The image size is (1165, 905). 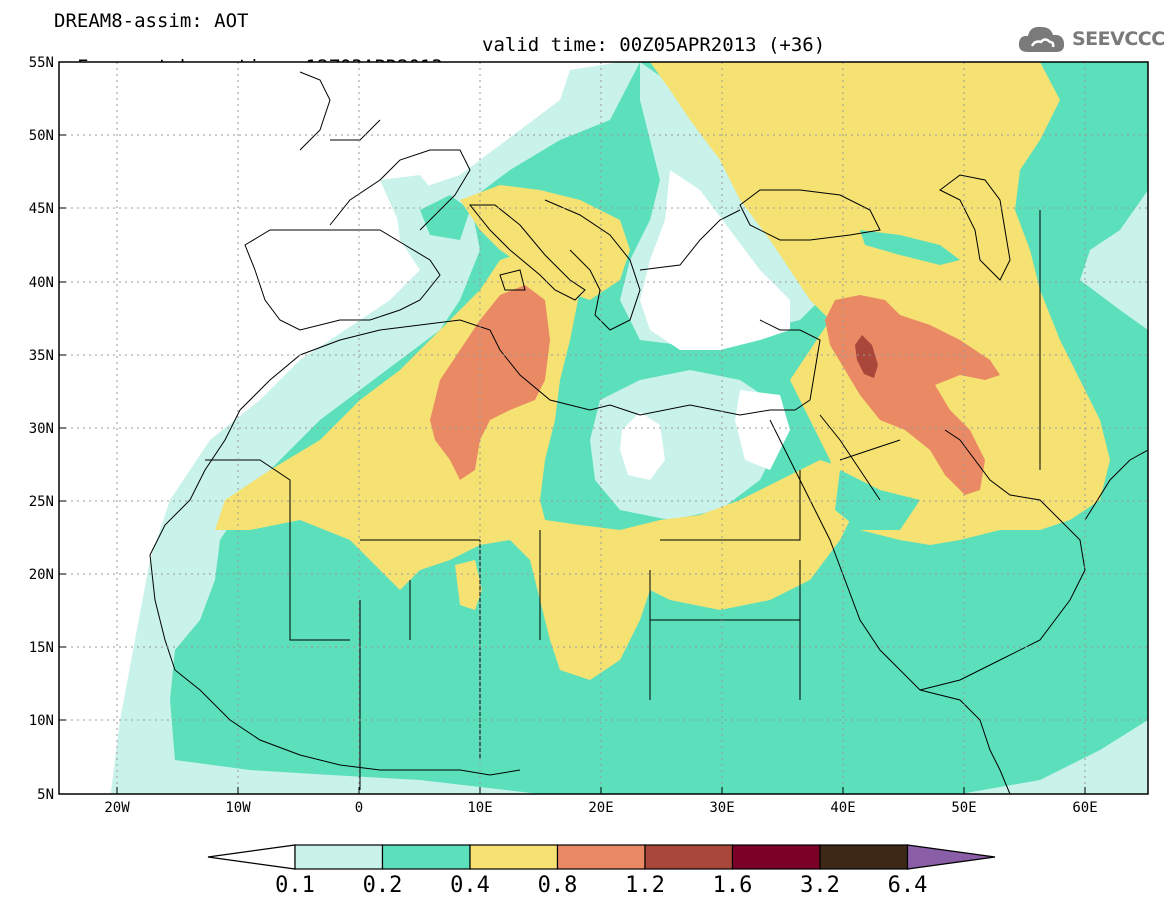 What do you see at coordinates (41, 721) in the screenshot?
I see `lat-label-10n: 10N` at bounding box center [41, 721].